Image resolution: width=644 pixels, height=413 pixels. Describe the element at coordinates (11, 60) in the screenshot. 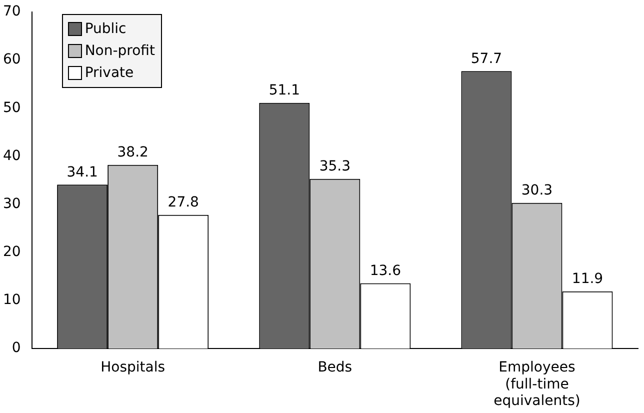

I see `y-tick-label: 60` at that location.